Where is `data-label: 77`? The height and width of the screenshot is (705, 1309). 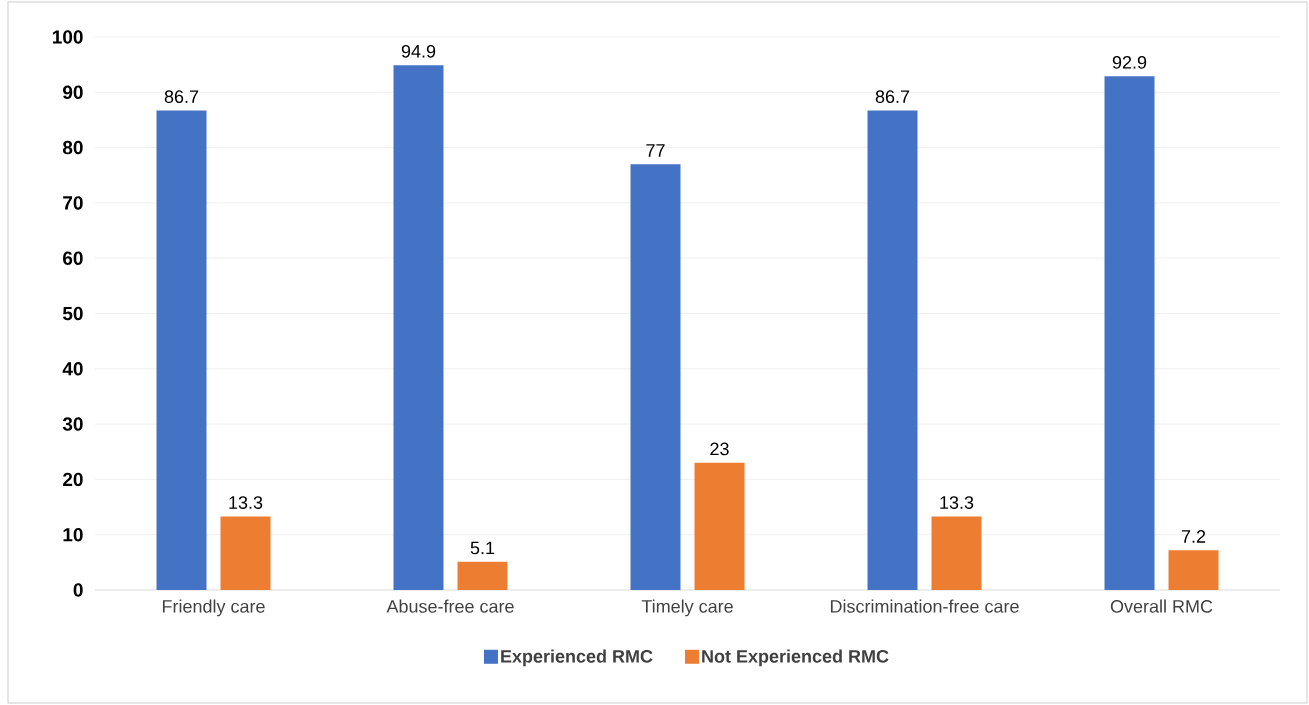 data-label: 77 is located at coordinates (655, 150).